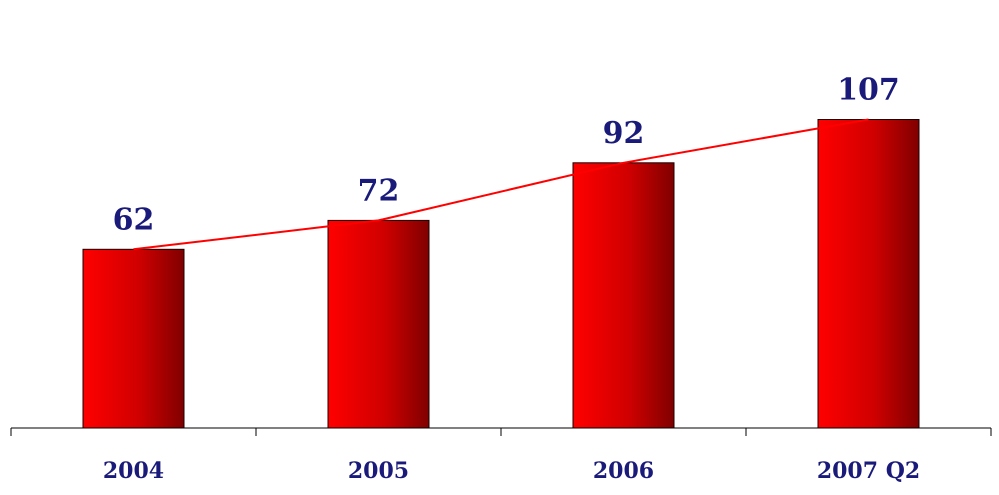 The height and width of the screenshot is (495, 999). Describe the element at coordinates (868, 471) in the screenshot. I see `x-tick-label: 2007 Q2` at that location.